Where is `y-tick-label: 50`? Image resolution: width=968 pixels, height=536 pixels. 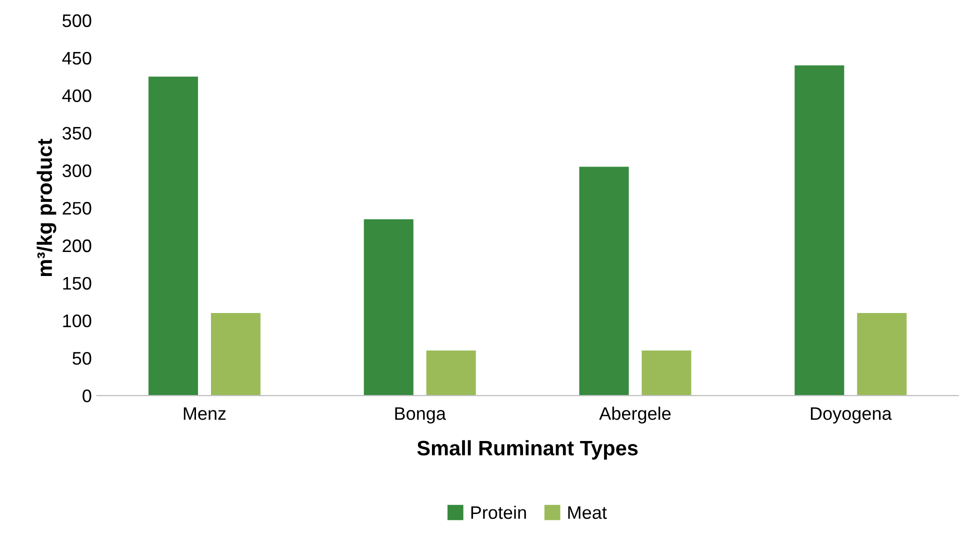 y-tick-label: 50 is located at coordinates (82, 358).